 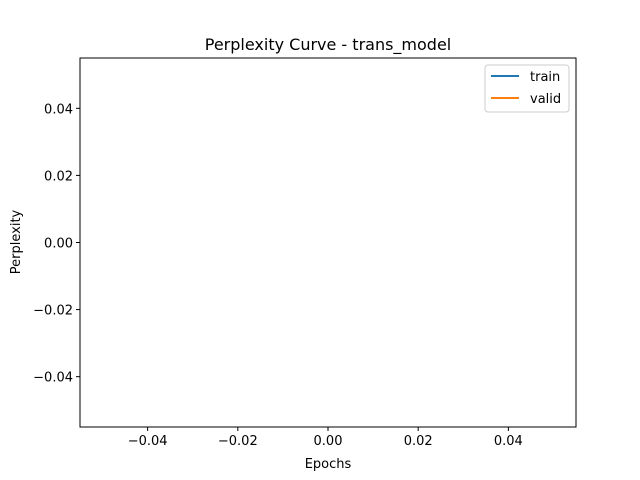 I want to click on x-tick-label: 0.04, so click(x=508, y=441).